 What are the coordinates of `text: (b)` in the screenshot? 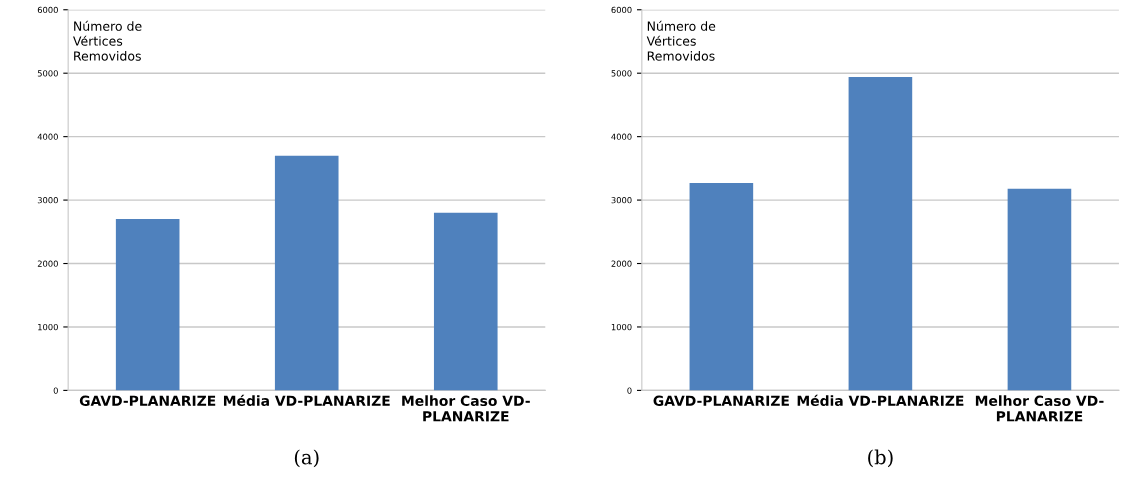 It's located at (880, 458).